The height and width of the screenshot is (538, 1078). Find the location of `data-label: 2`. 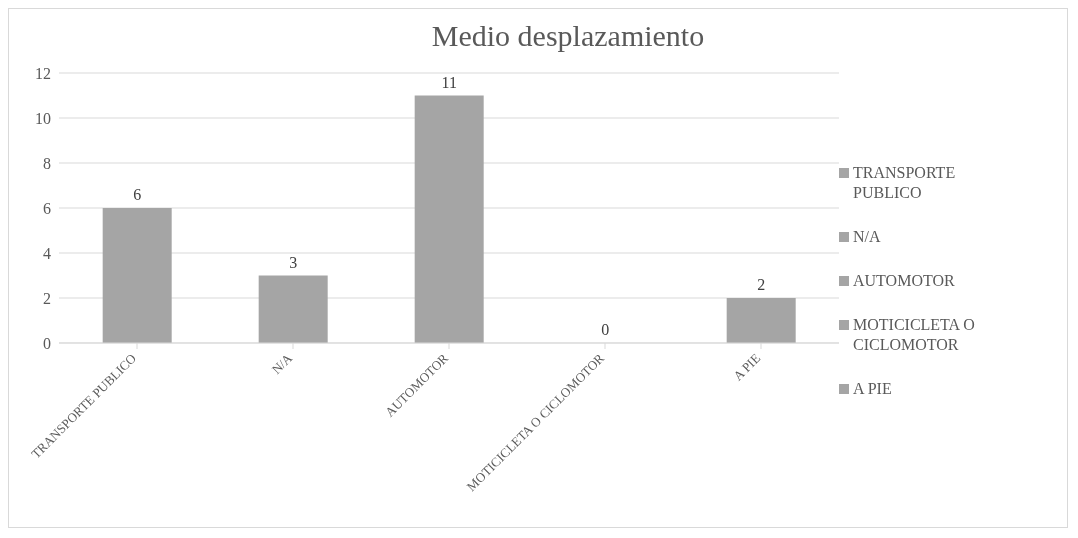

data-label: 2 is located at coordinates (761, 284).